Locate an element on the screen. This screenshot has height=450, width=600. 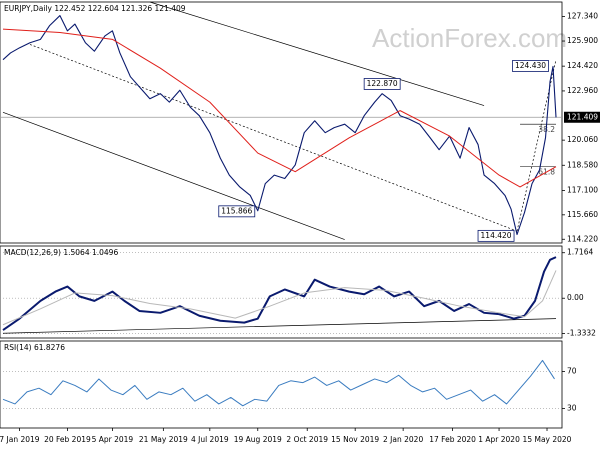
x-tick-label: 2 Jan 2020 is located at coordinates (403, 439).